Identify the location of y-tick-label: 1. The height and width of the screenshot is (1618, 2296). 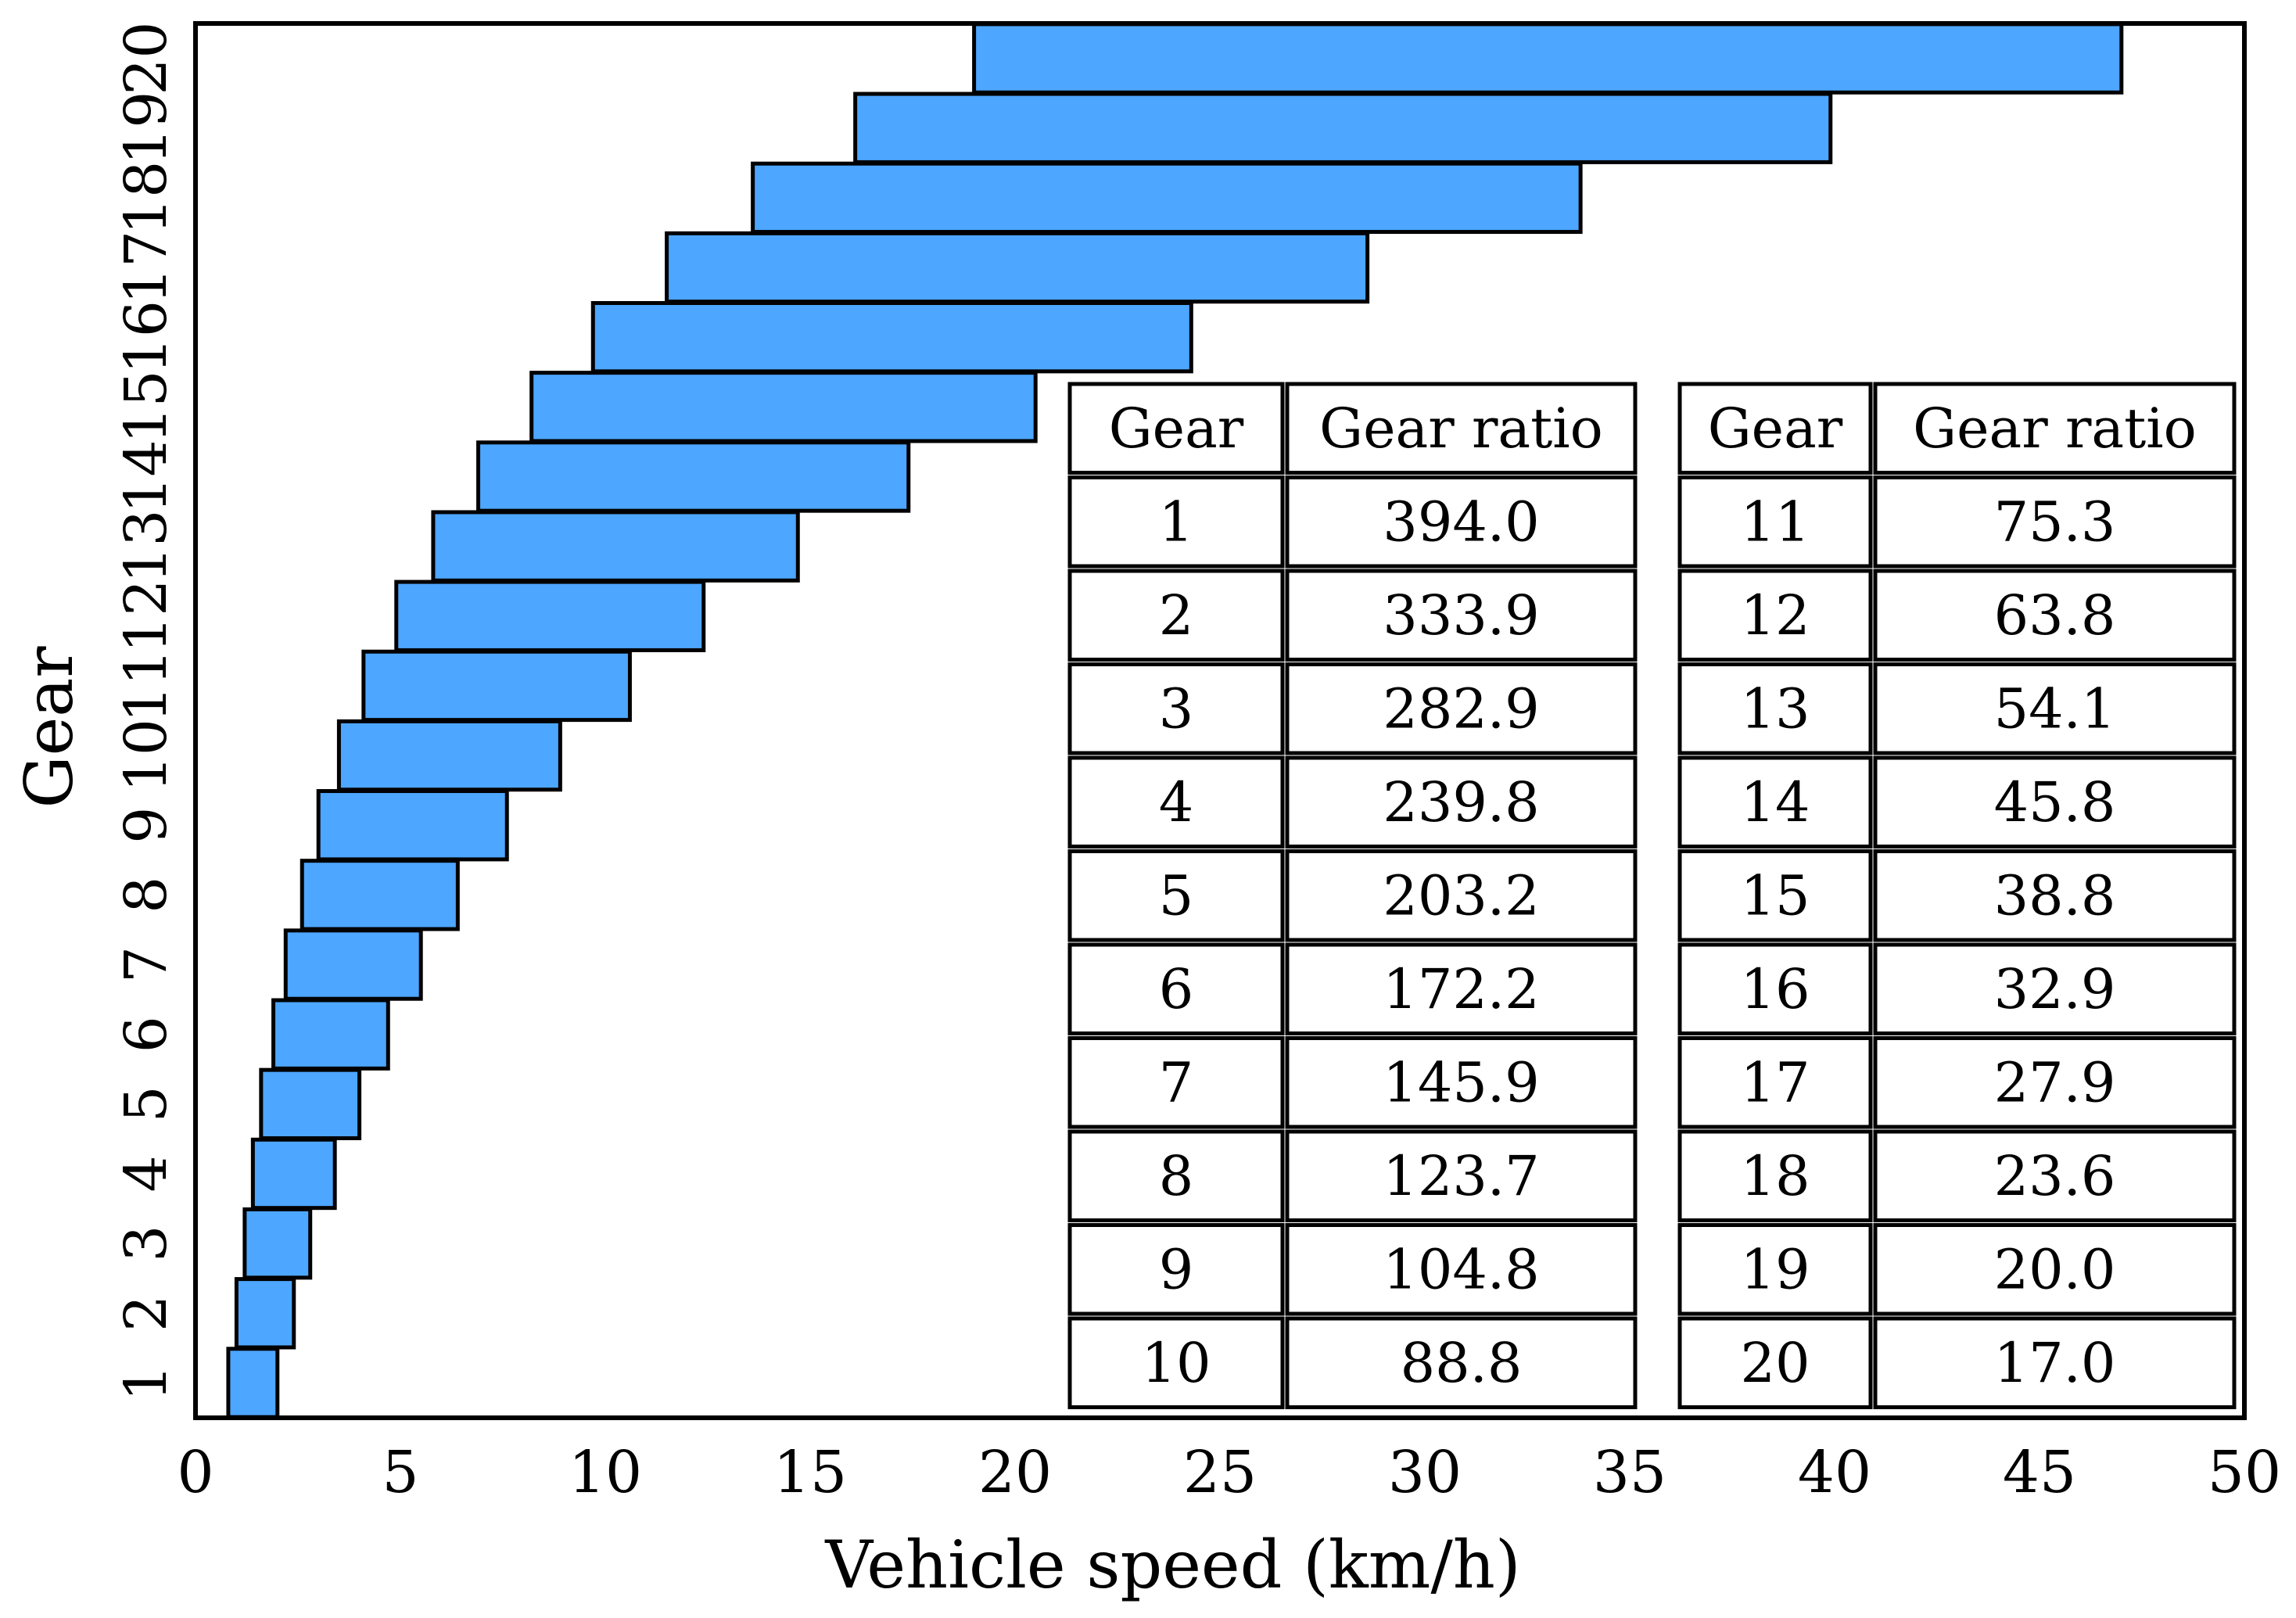
(146, 1383).